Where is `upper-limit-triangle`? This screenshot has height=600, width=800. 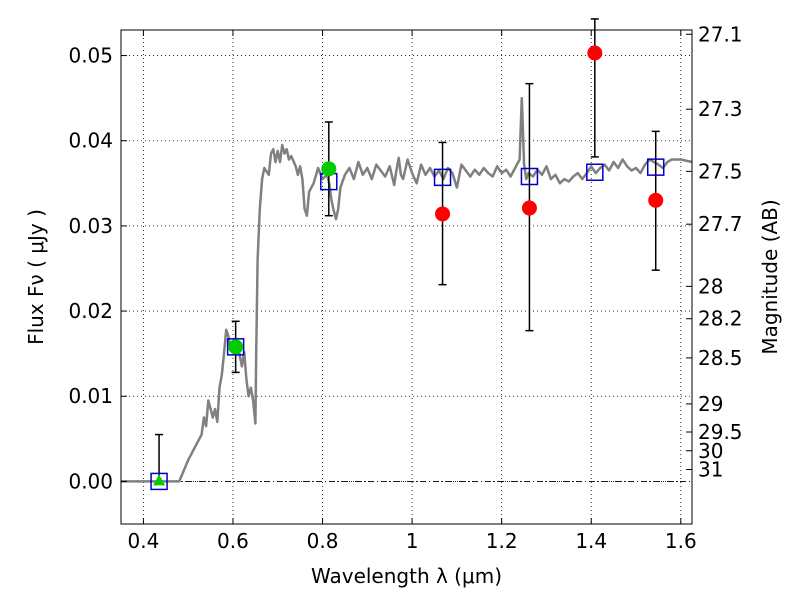 upper-limit-triangle is located at coordinates (159, 480).